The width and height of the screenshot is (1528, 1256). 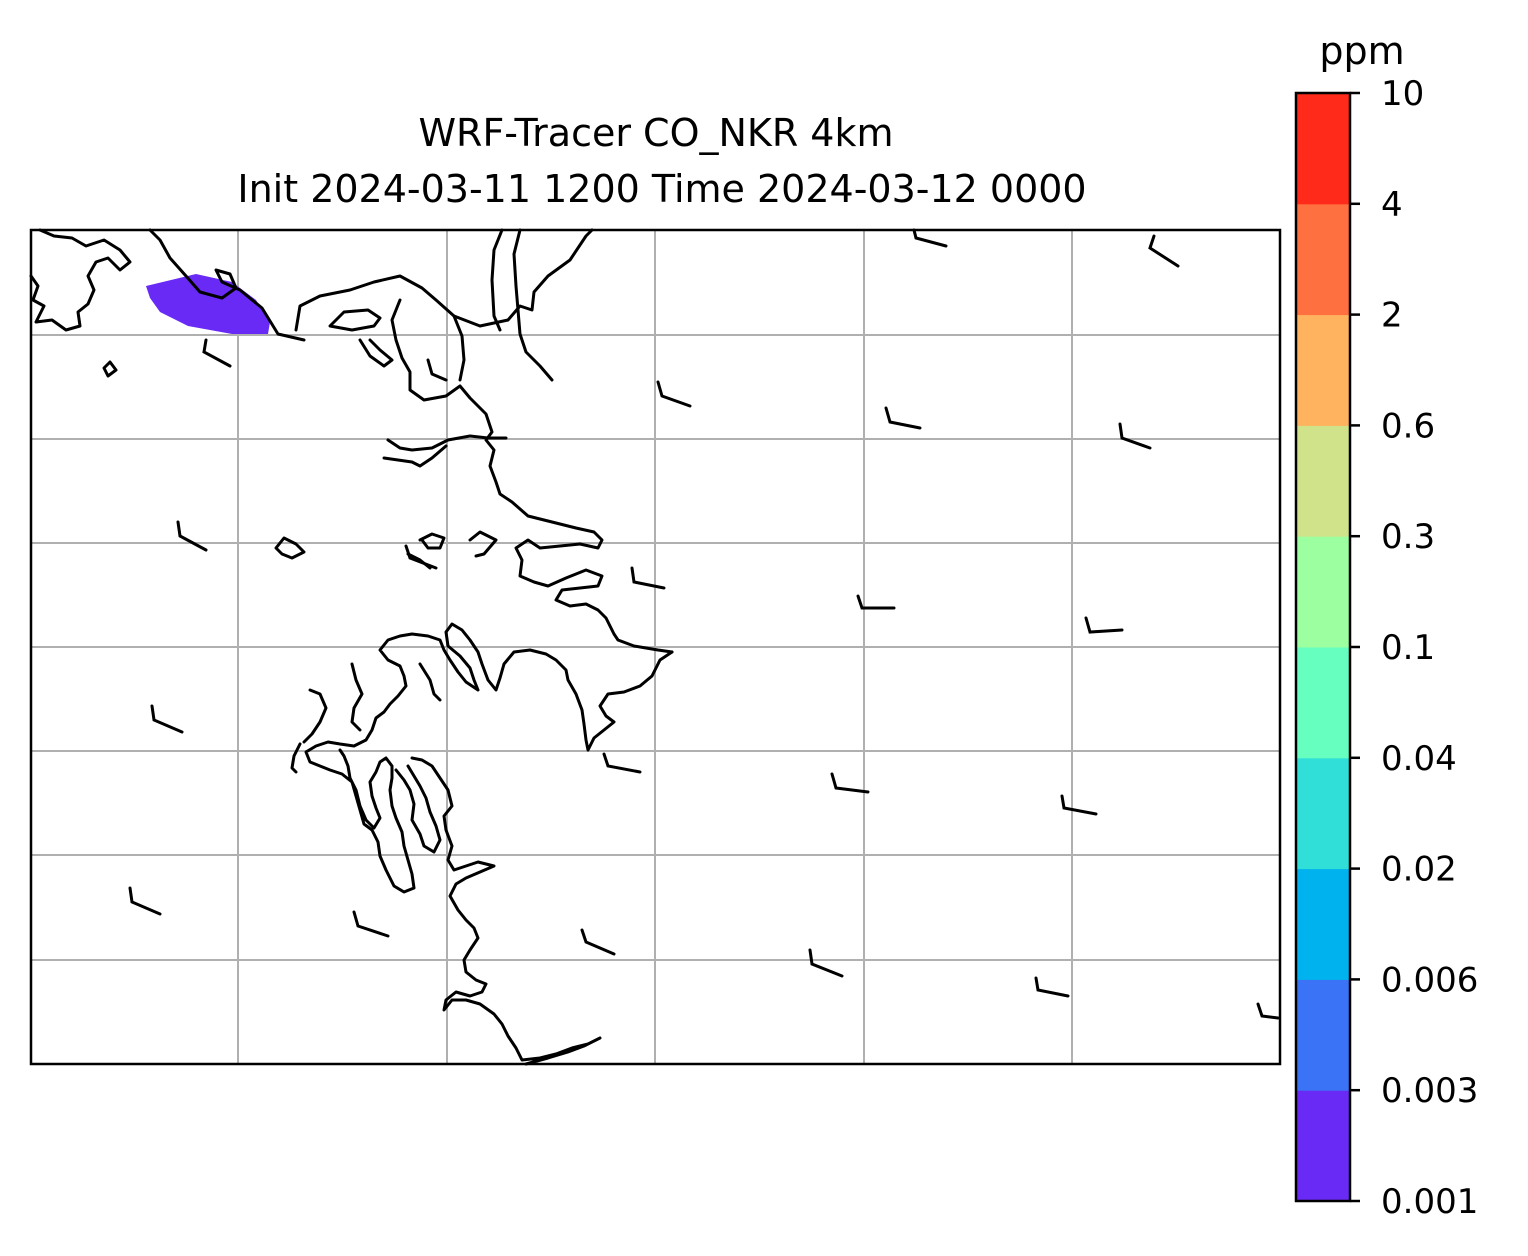 What do you see at coordinates (1392, 205) in the screenshot?
I see `colorbar-tick-label: 4` at bounding box center [1392, 205].